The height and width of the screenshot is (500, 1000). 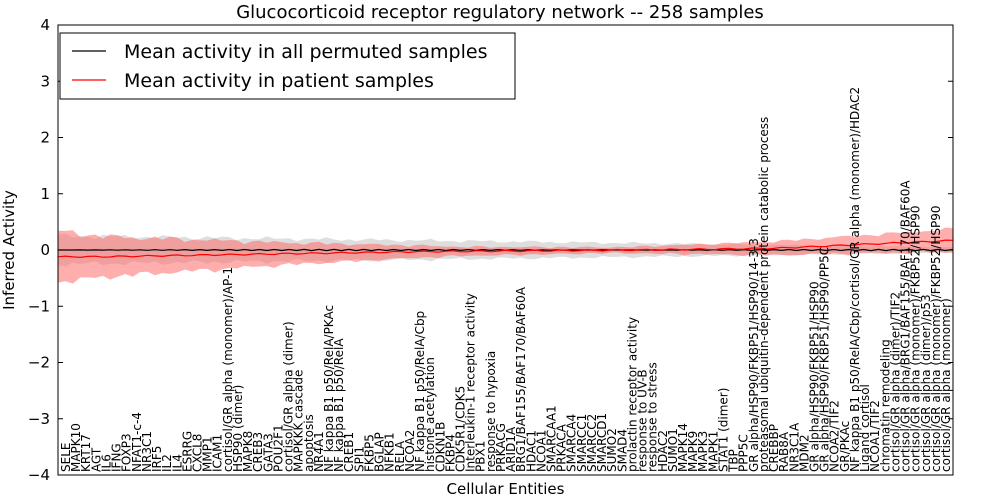 I want to click on entity-label: ARID1A, so click(x=511, y=449).